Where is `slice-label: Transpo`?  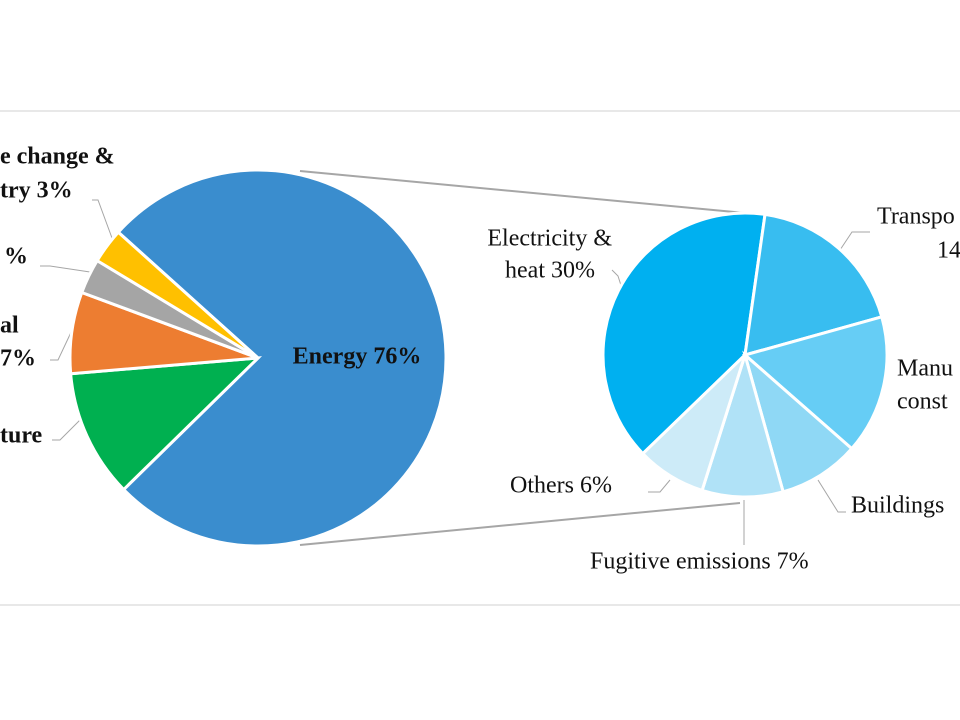
slice-label: Transpo is located at coordinates (916, 217).